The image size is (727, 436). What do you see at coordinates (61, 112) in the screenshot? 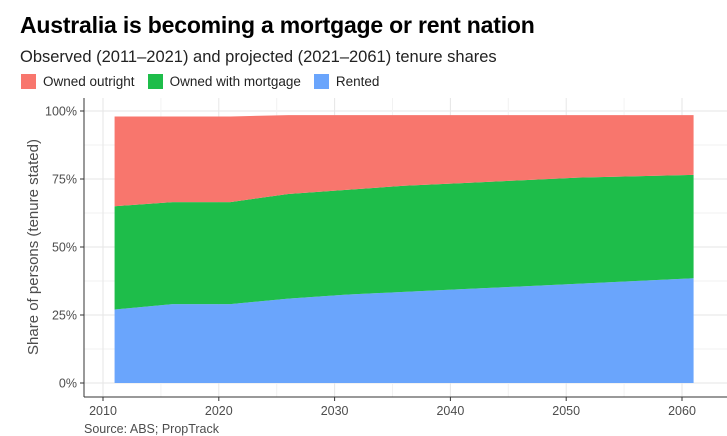
I see `y-tick-label: 100%` at bounding box center [61, 112].